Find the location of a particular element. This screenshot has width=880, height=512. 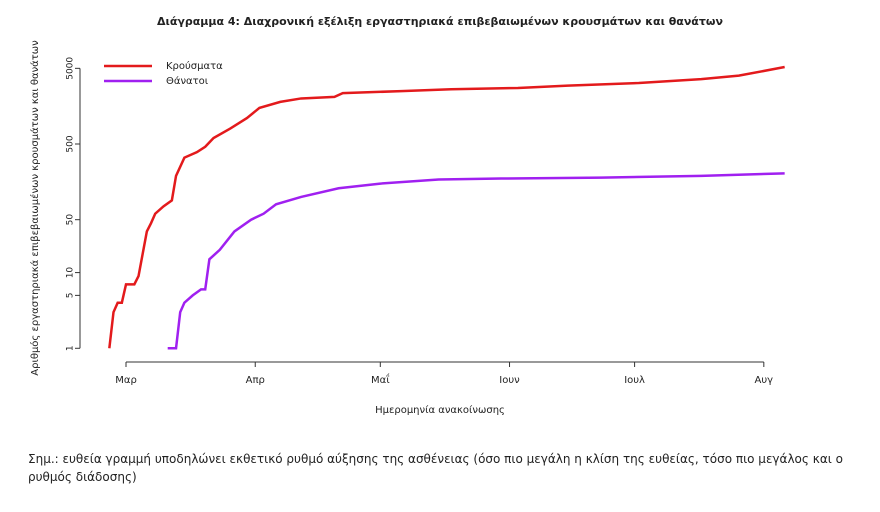

y-tick-label: 50 is located at coordinates (71, 220).